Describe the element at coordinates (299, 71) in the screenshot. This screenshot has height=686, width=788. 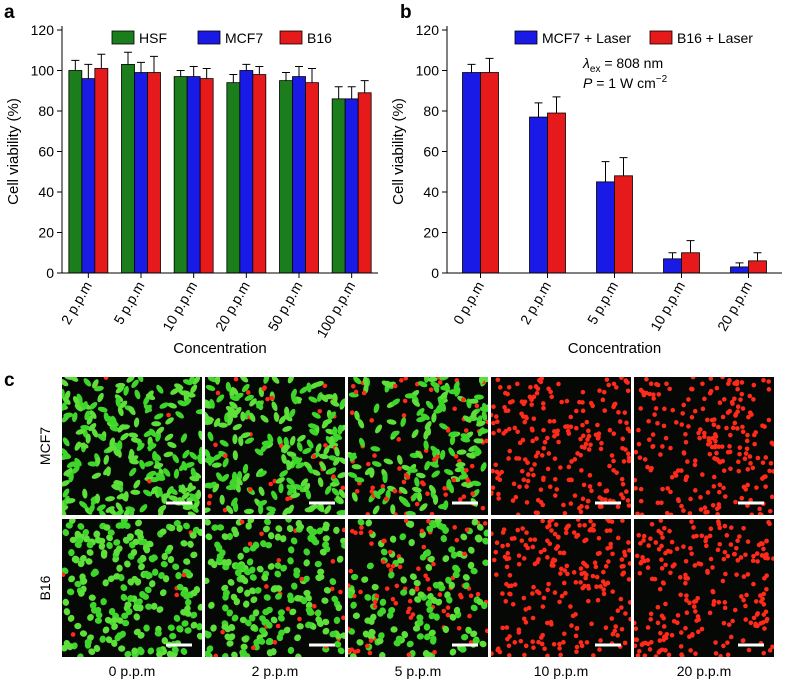
I see `error-bar` at that location.